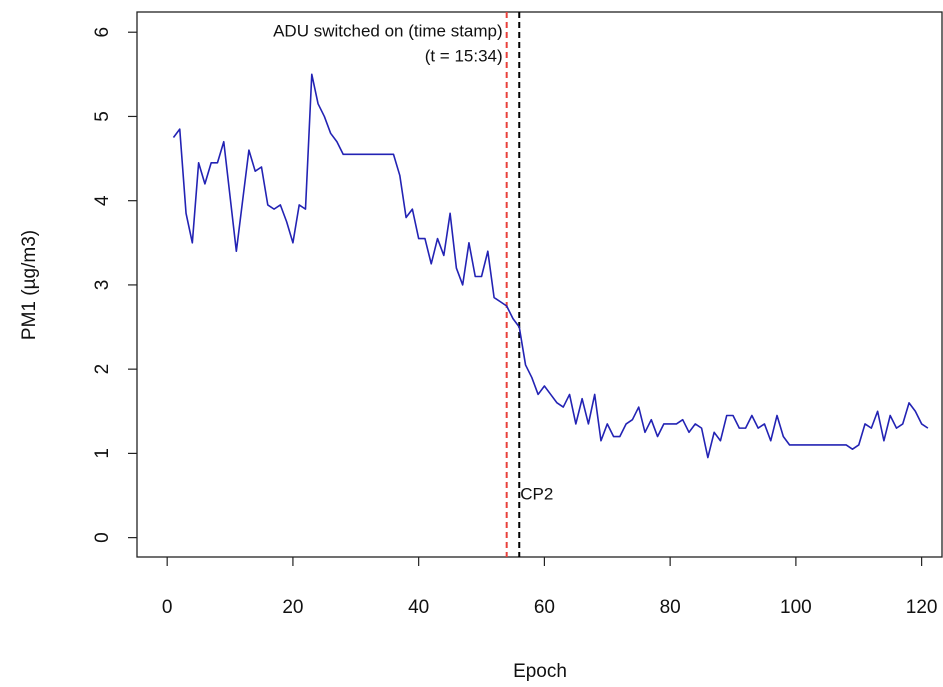  I want to click on x-tick-label: 100, so click(796, 607).